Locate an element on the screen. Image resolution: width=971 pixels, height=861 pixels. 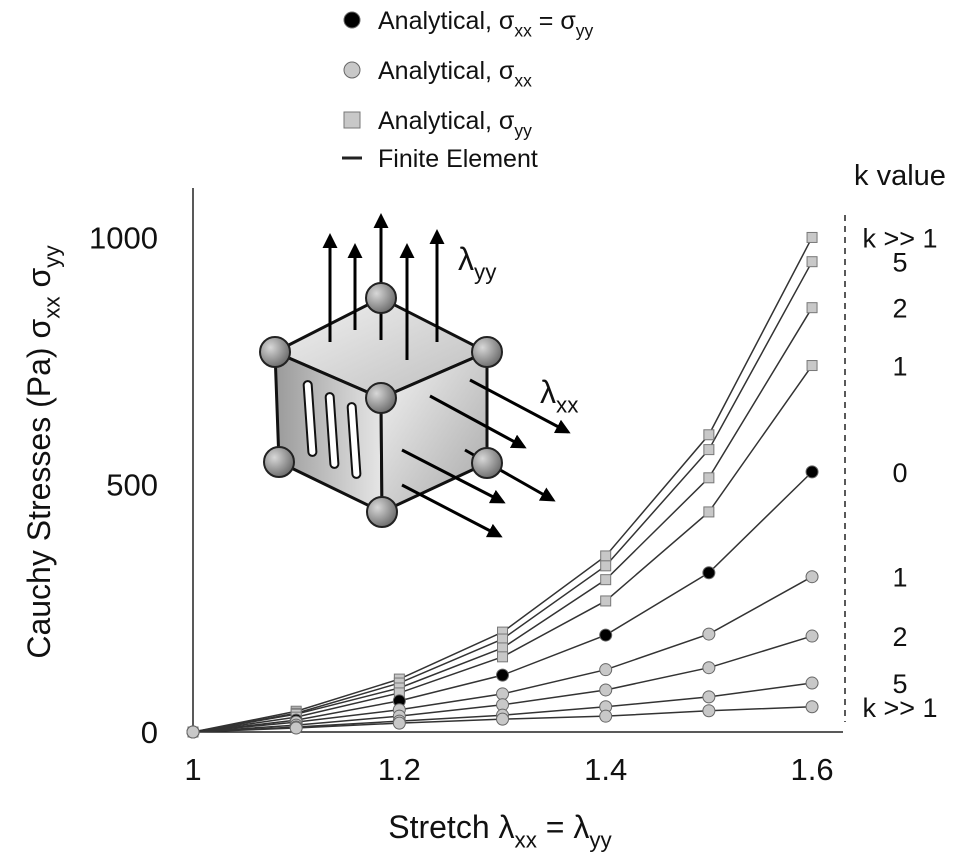
annotation-sub: xx is located at coordinates (567, 405).